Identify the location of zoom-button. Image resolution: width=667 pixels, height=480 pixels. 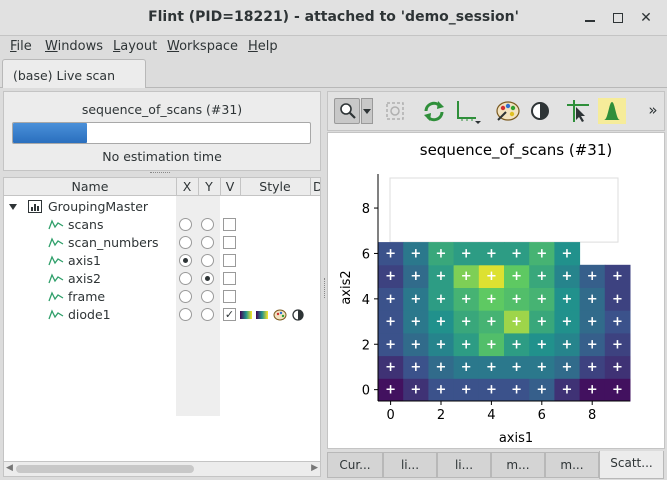
(347, 111).